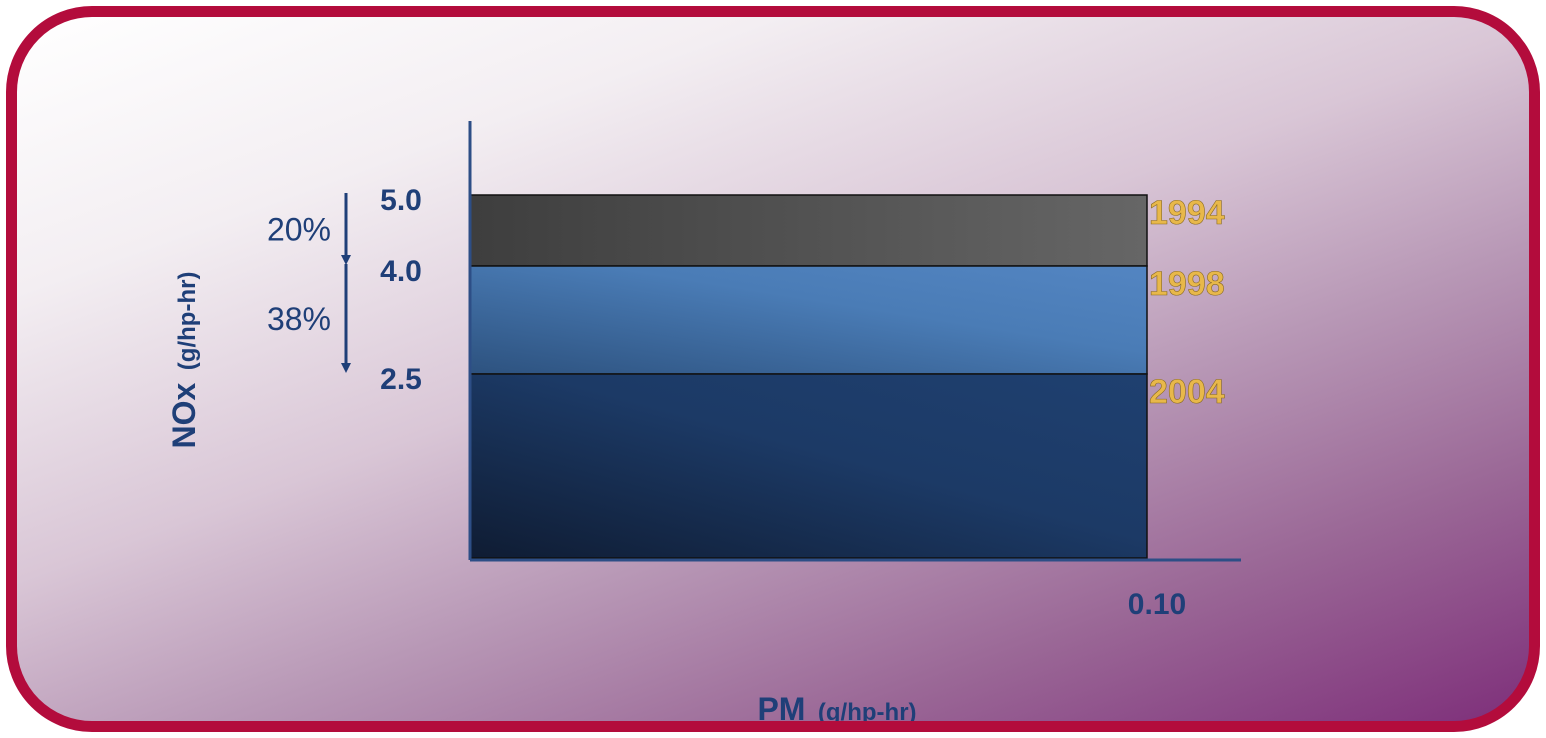  Describe the element at coordinates (1157, 604) in the screenshot. I see `x-tick-label: 0.10` at that location.